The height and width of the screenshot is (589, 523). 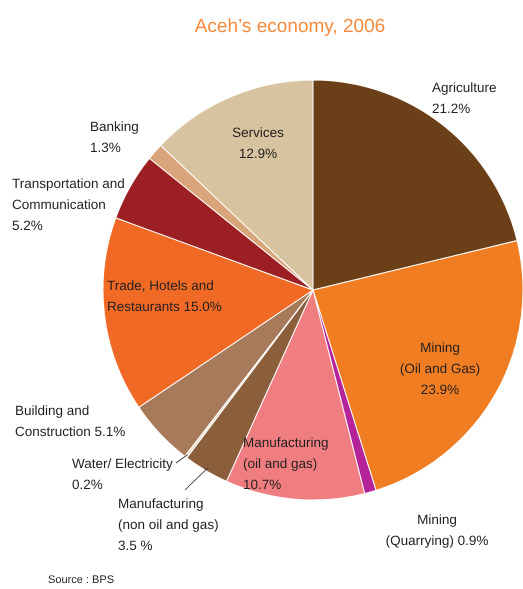 What do you see at coordinates (105, 147) in the screenshot?
I see `data-label: 1.3%` at bounding box center [105, 147].